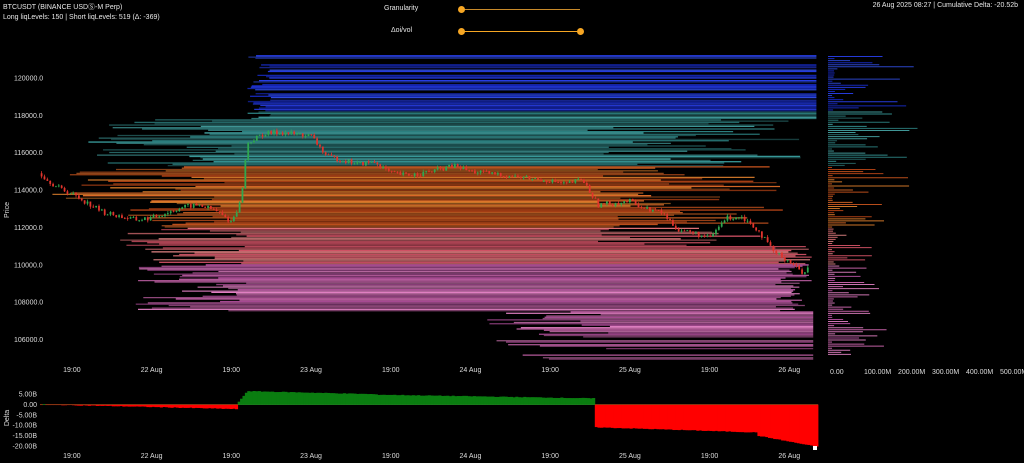 This screenshot has height=463, width=1024. Describe the element at coordinates (520, 31) in the screenshot. I see `oi-vol-range-slider` at that location.